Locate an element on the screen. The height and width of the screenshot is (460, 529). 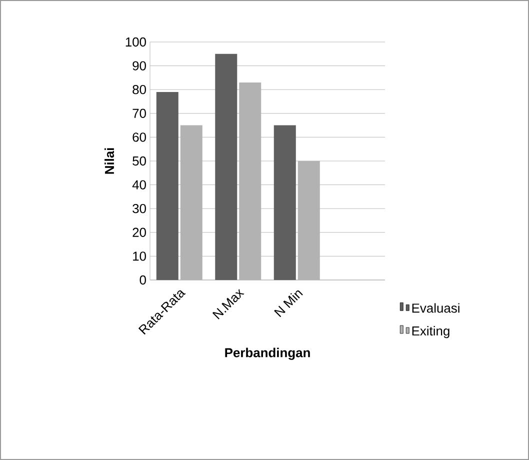
y-tick-label: 30 is located at coordinates (139, 209).